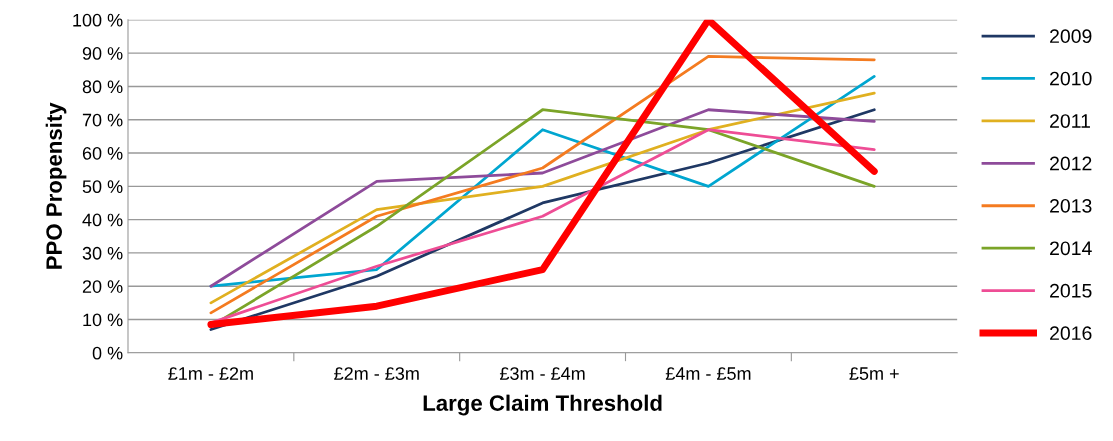 The image size is (1113, 441). I want to click on x-tick-label: £4m - £5m, so click(708, 373).